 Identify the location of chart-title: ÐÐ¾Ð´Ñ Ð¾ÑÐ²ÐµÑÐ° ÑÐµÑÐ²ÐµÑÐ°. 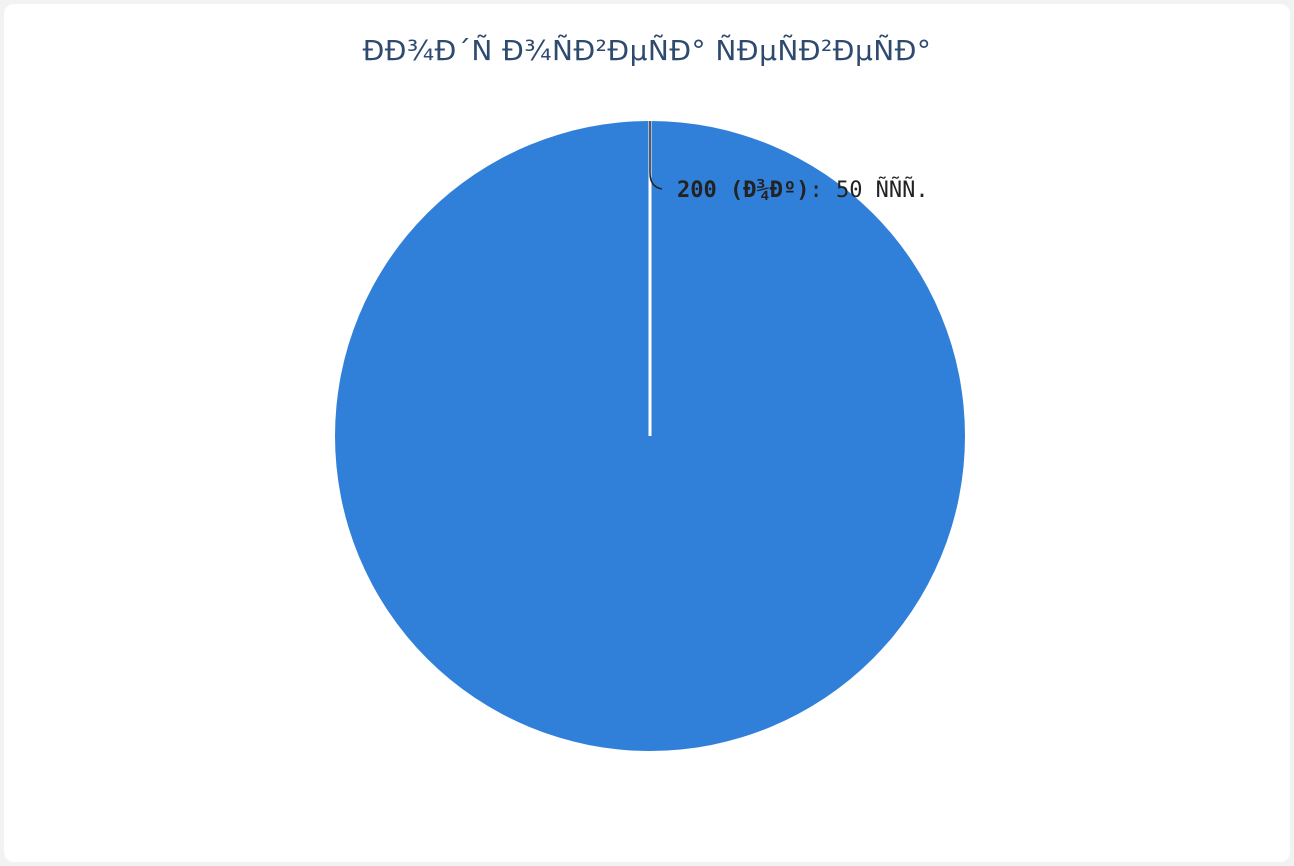
(647, 50).